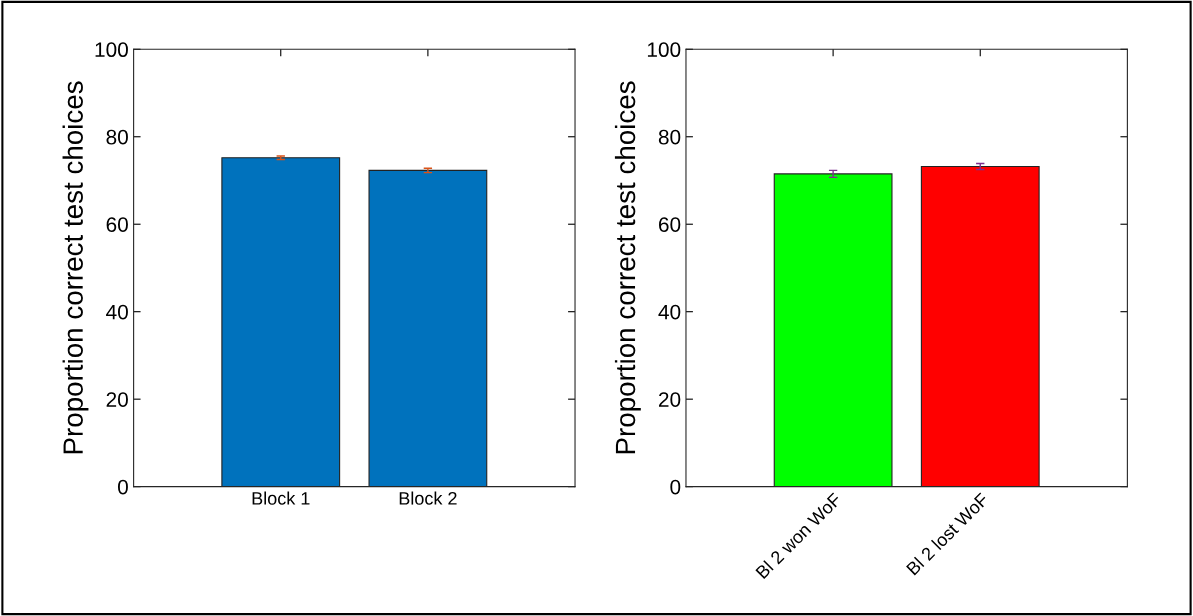 This screenshot has height=616, width=1193. What do you see at coordinates (281, 498) in the screenshot?
I see `x-tick-label: Block 1` at bounding box center [281, 498].